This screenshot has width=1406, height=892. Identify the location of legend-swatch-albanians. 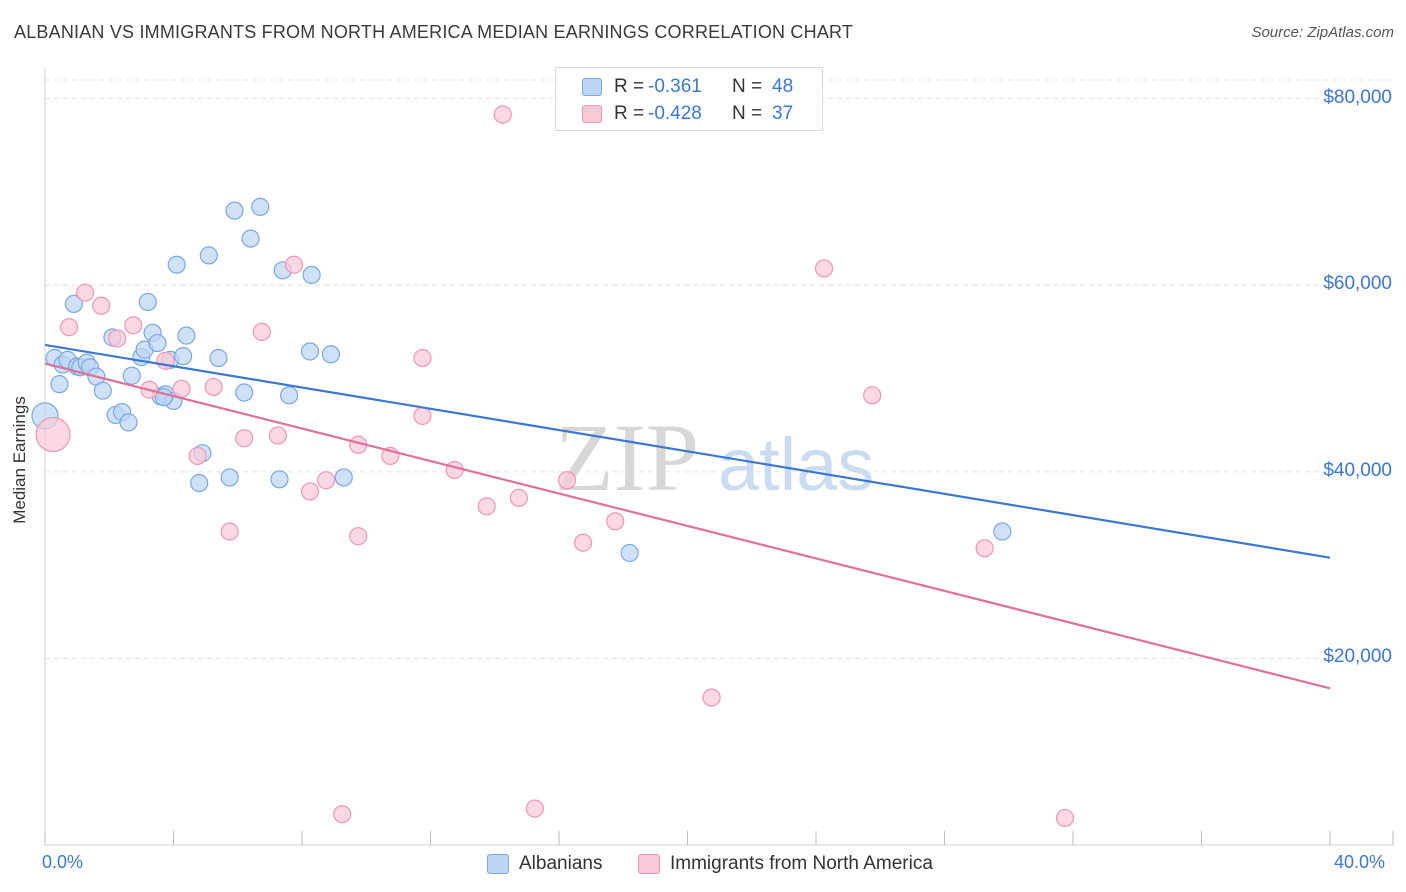
(498, 864).